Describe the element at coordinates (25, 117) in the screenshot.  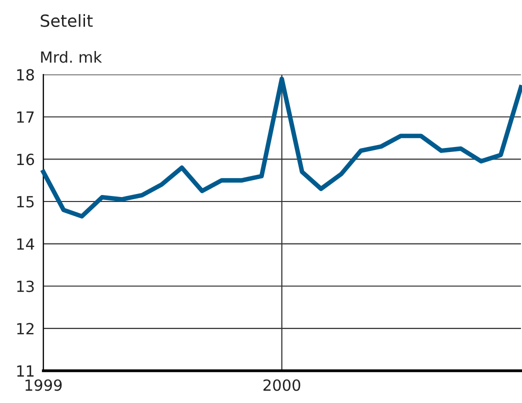
I see `y-tick-label: 17` at that location.